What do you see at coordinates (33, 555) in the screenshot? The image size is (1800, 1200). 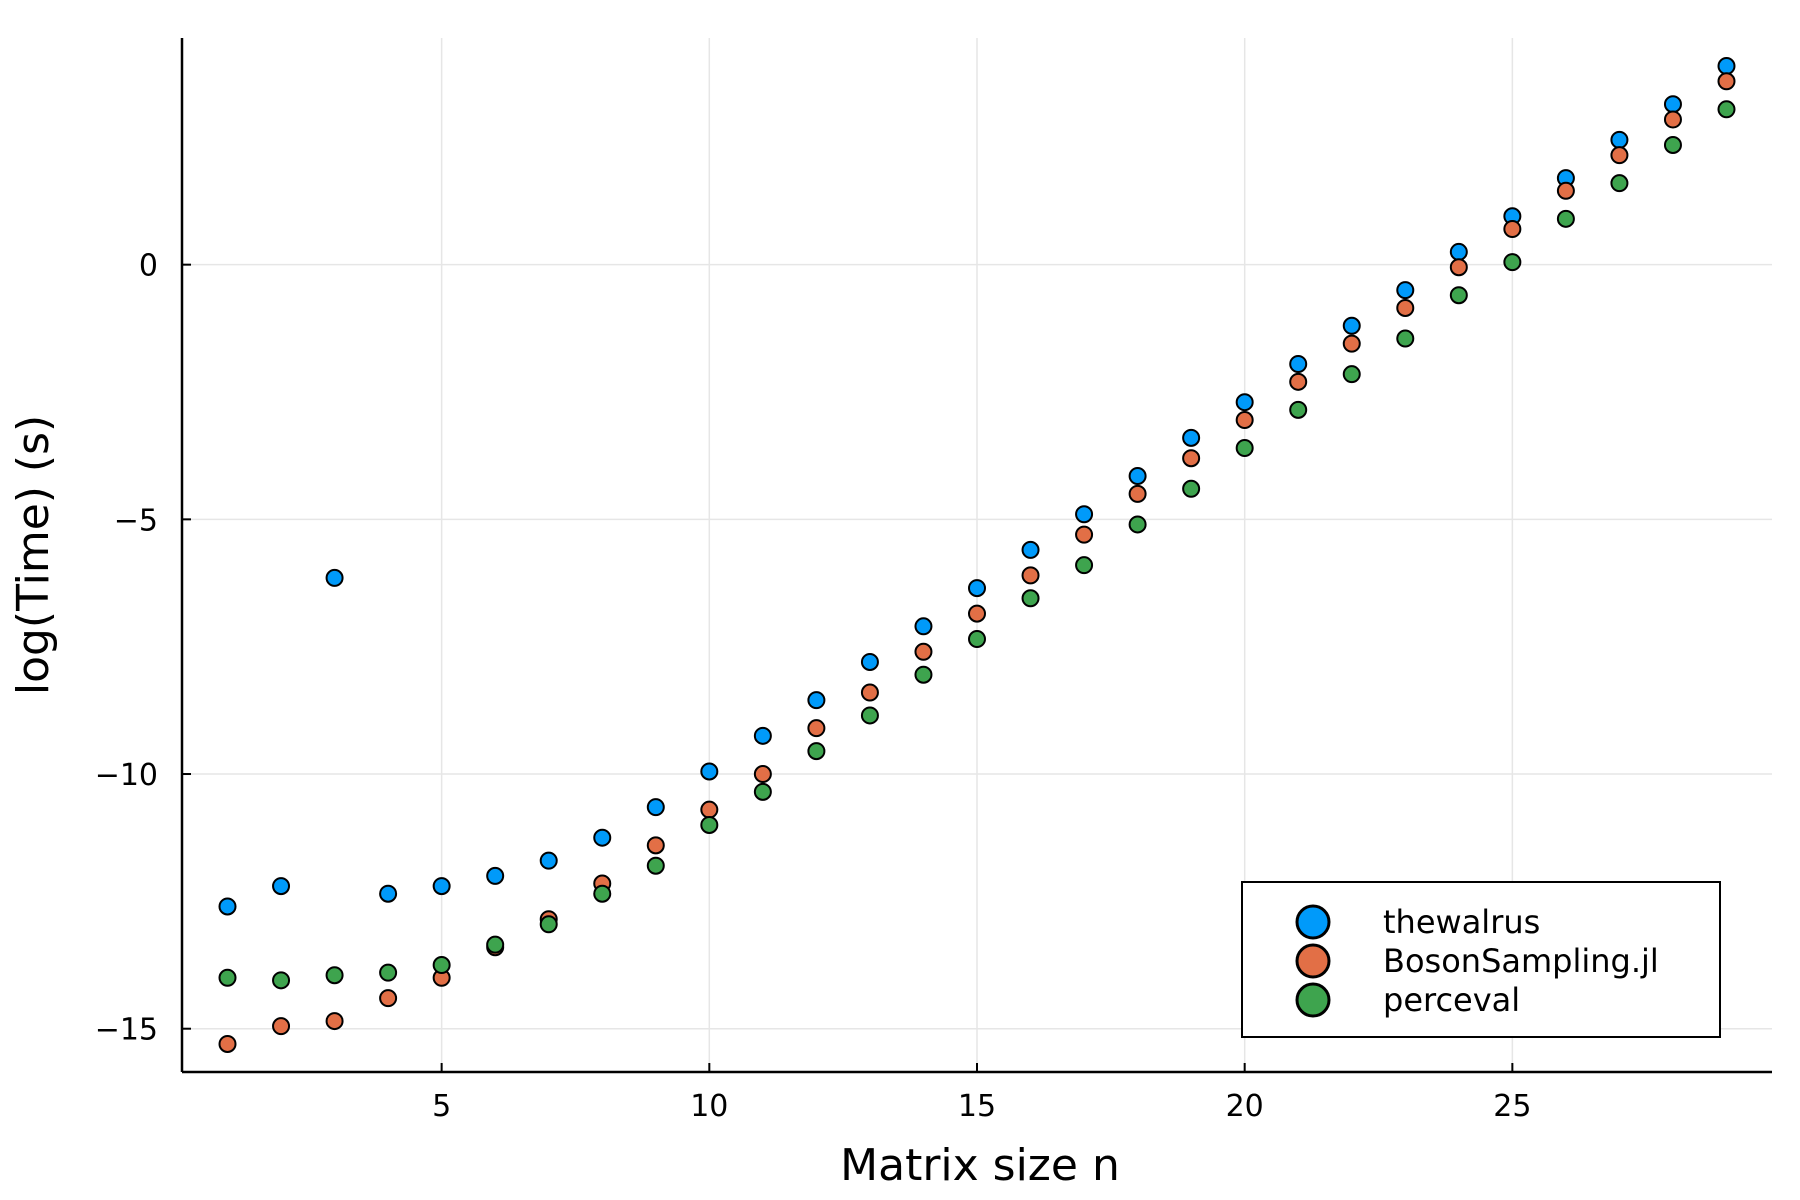 I see `y-axis-label: log(Time) (s)` at bounding box center [33, 555].